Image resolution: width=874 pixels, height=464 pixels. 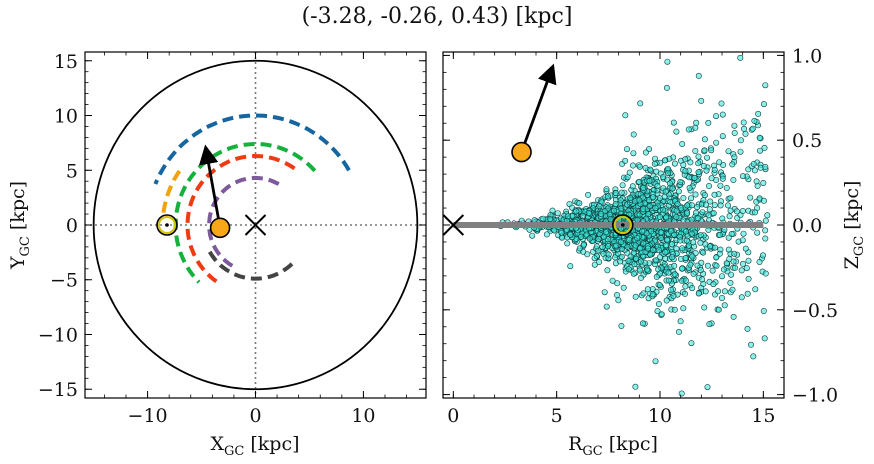 What do you see at coordinates (72, 171) in the screenshot?
I see `y-tick-label: 5` at bounding box center [72, 171].